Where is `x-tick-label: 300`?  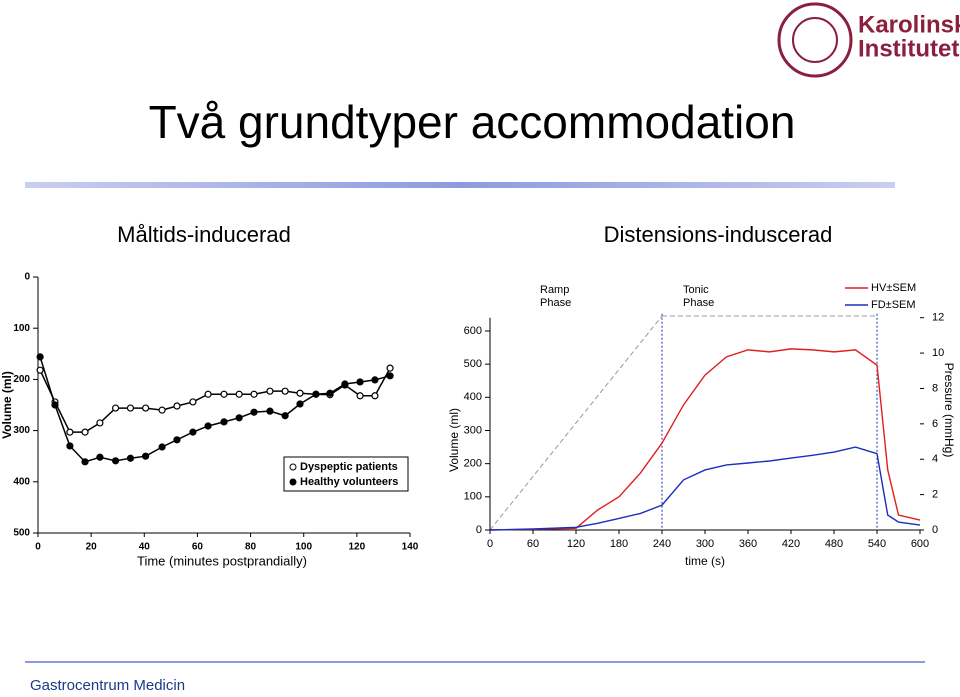
x-tick-label: 300 is located at coordinates (705, 544).